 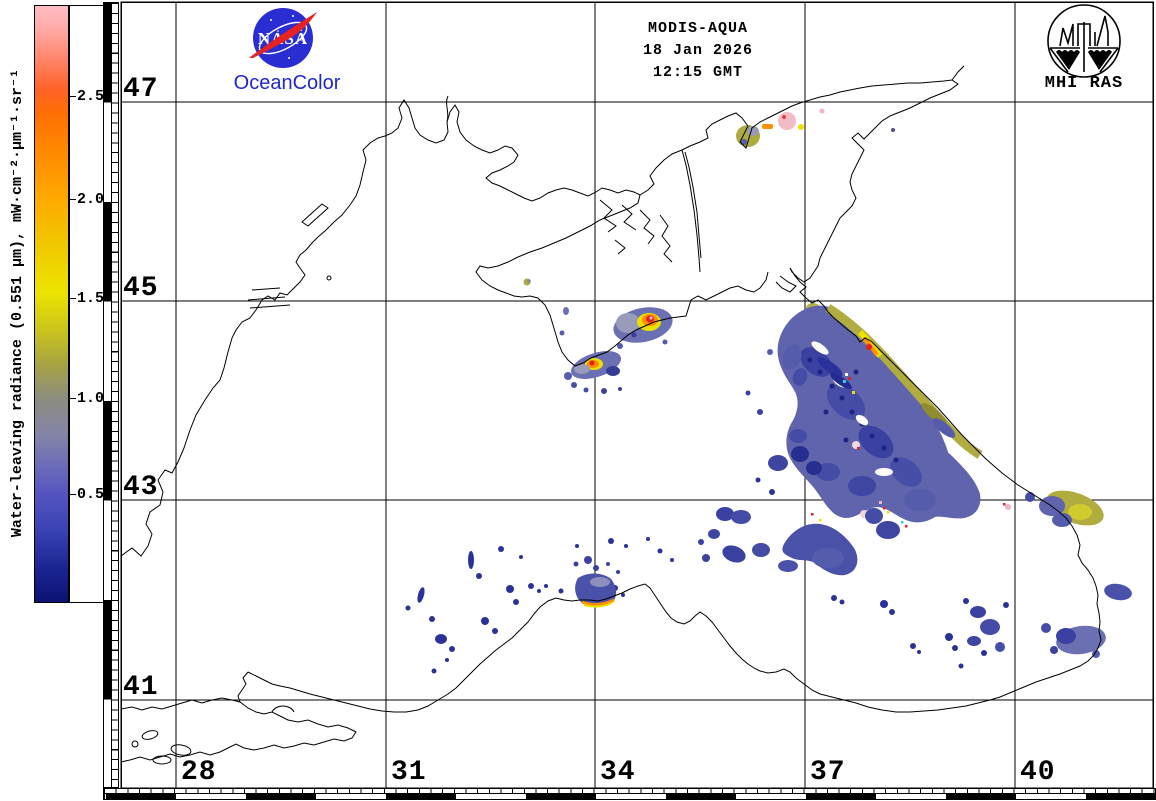 I want to click on acquisition-time: 12:15 GMT, so click(x=697, y=72).